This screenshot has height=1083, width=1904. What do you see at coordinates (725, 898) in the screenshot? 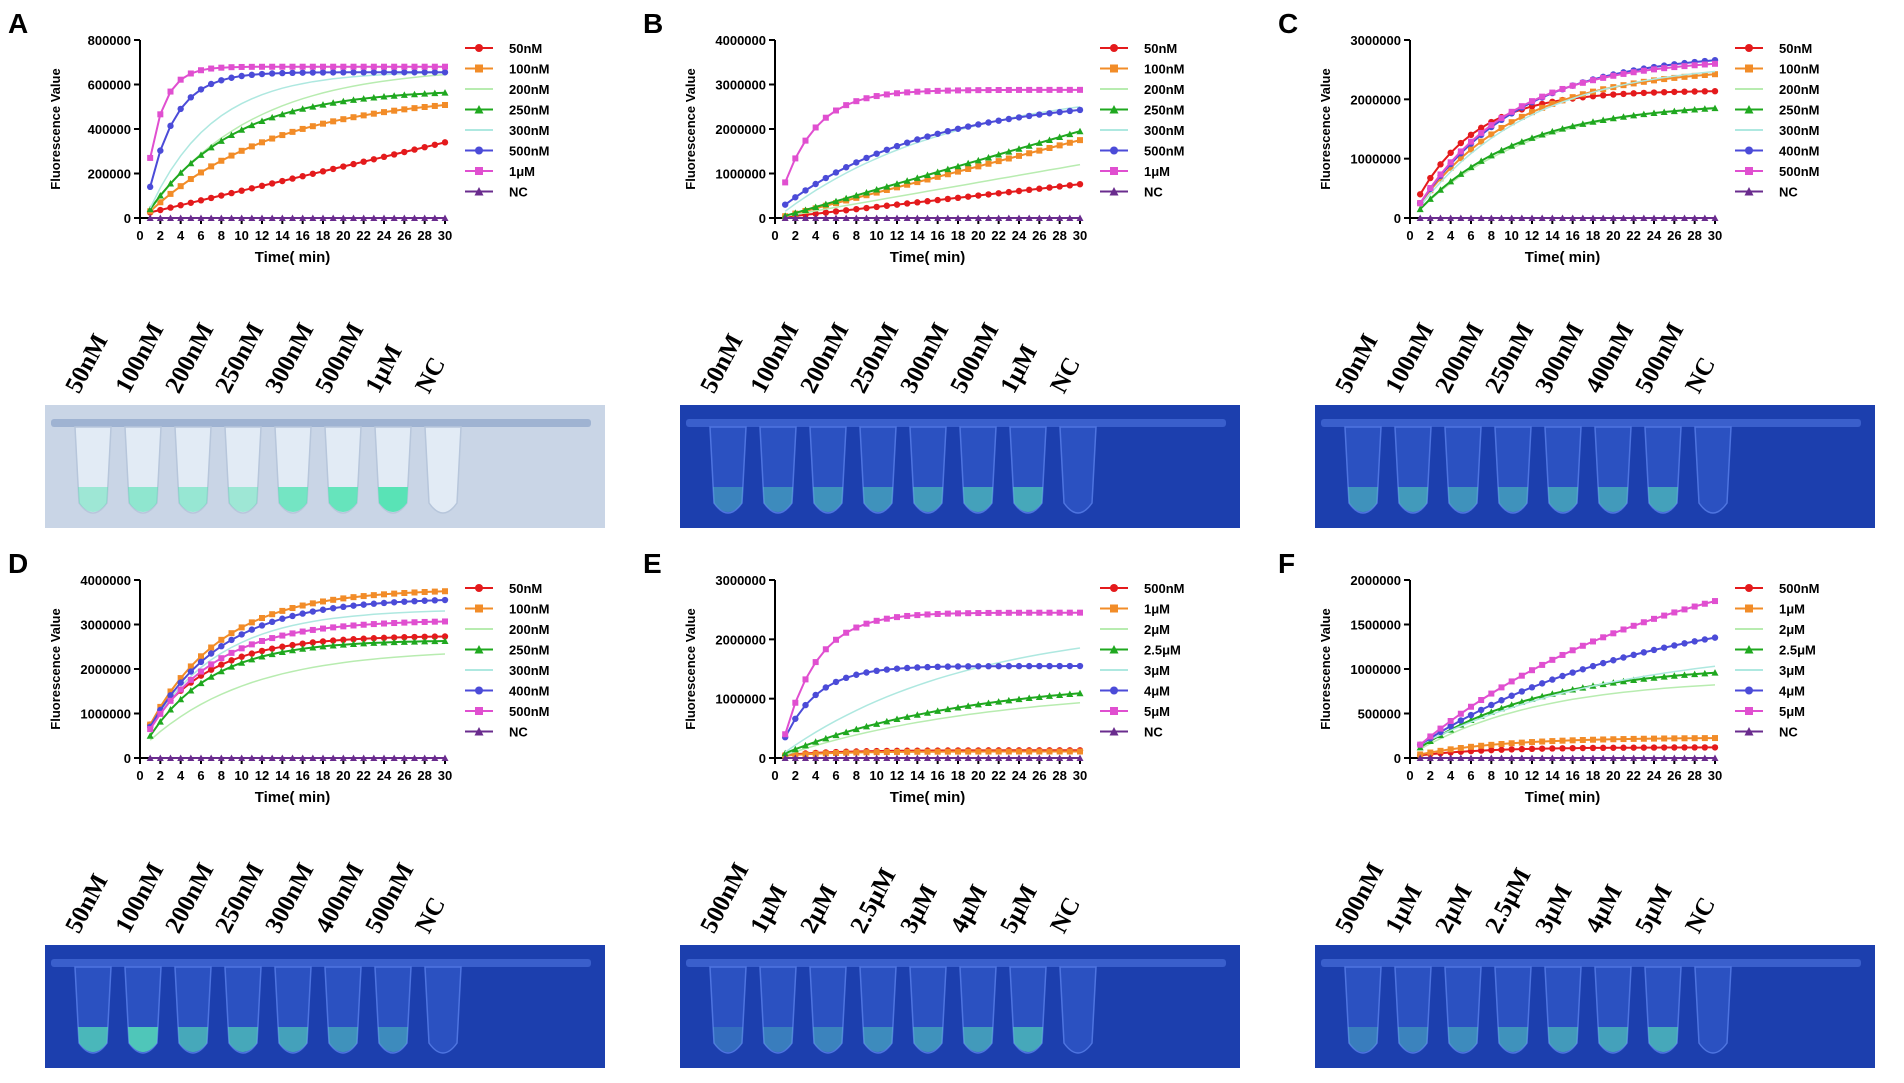
I see `tube-label: 500nM` at bounding box center [725, 898].